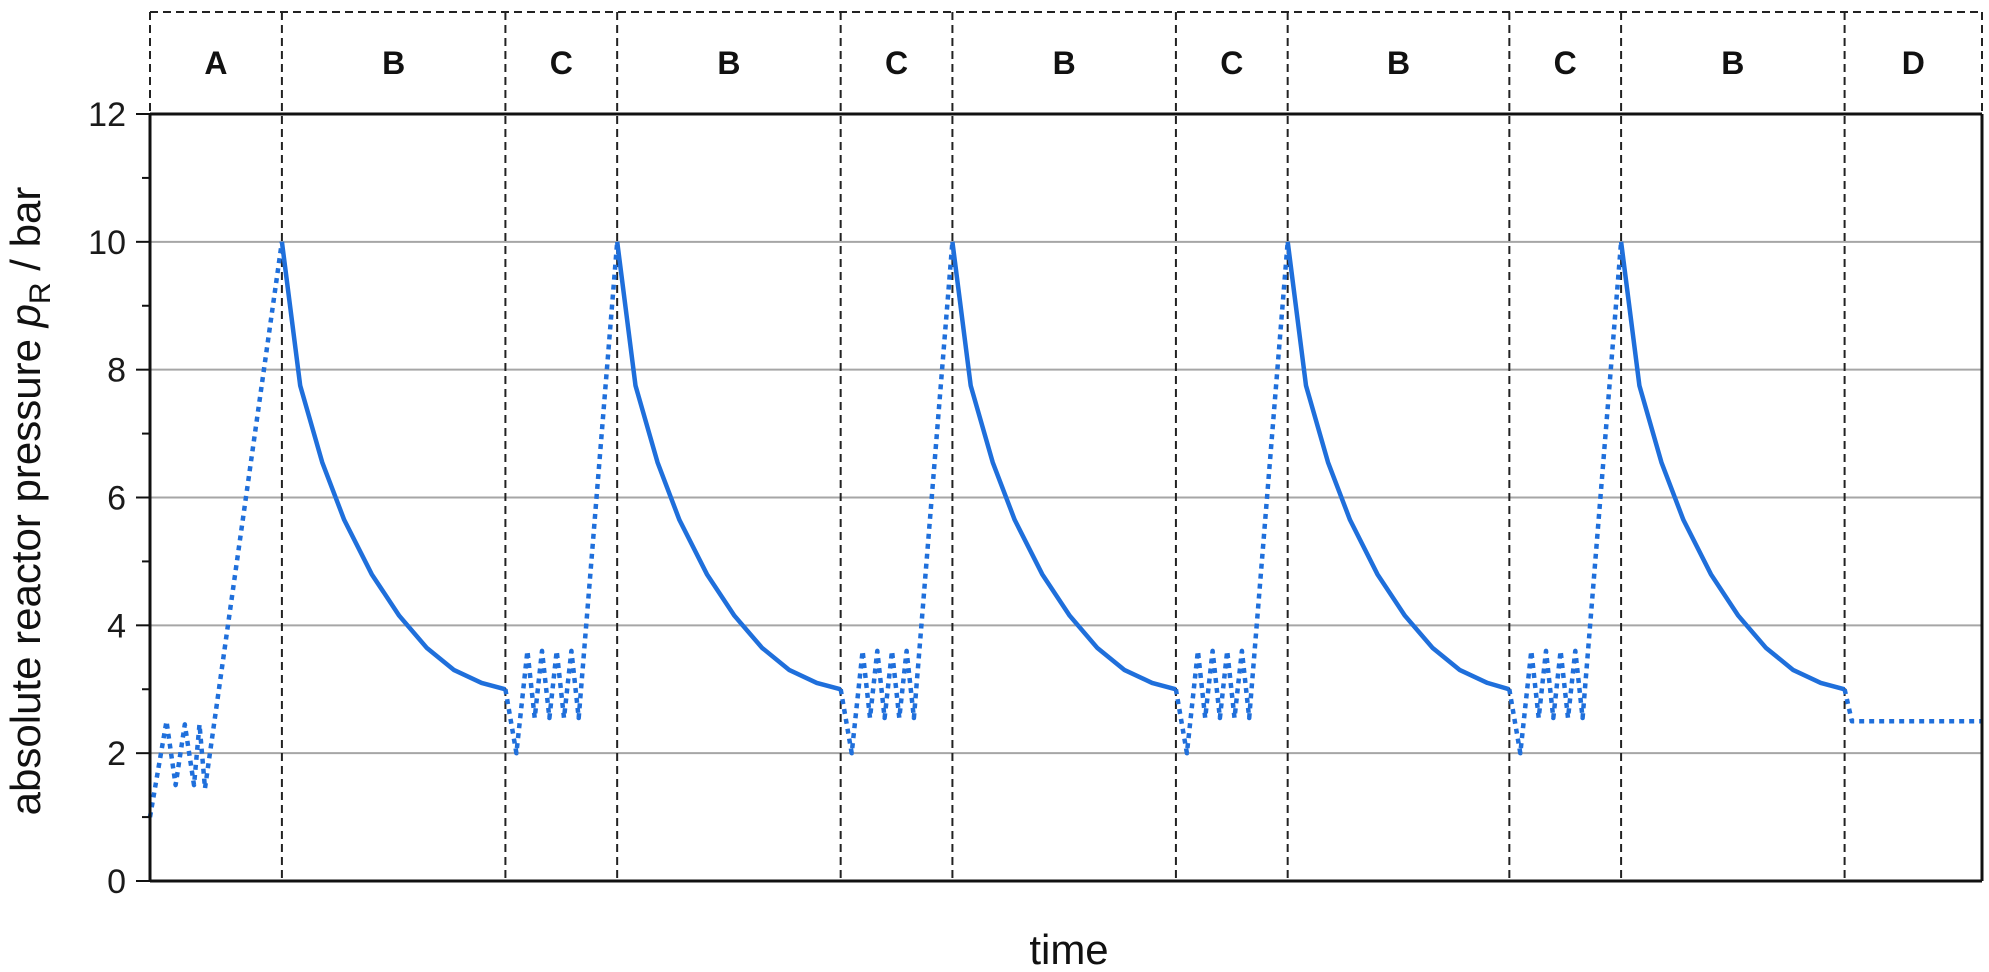  I want to click on y-tick-label: 0, so click(116, 882).